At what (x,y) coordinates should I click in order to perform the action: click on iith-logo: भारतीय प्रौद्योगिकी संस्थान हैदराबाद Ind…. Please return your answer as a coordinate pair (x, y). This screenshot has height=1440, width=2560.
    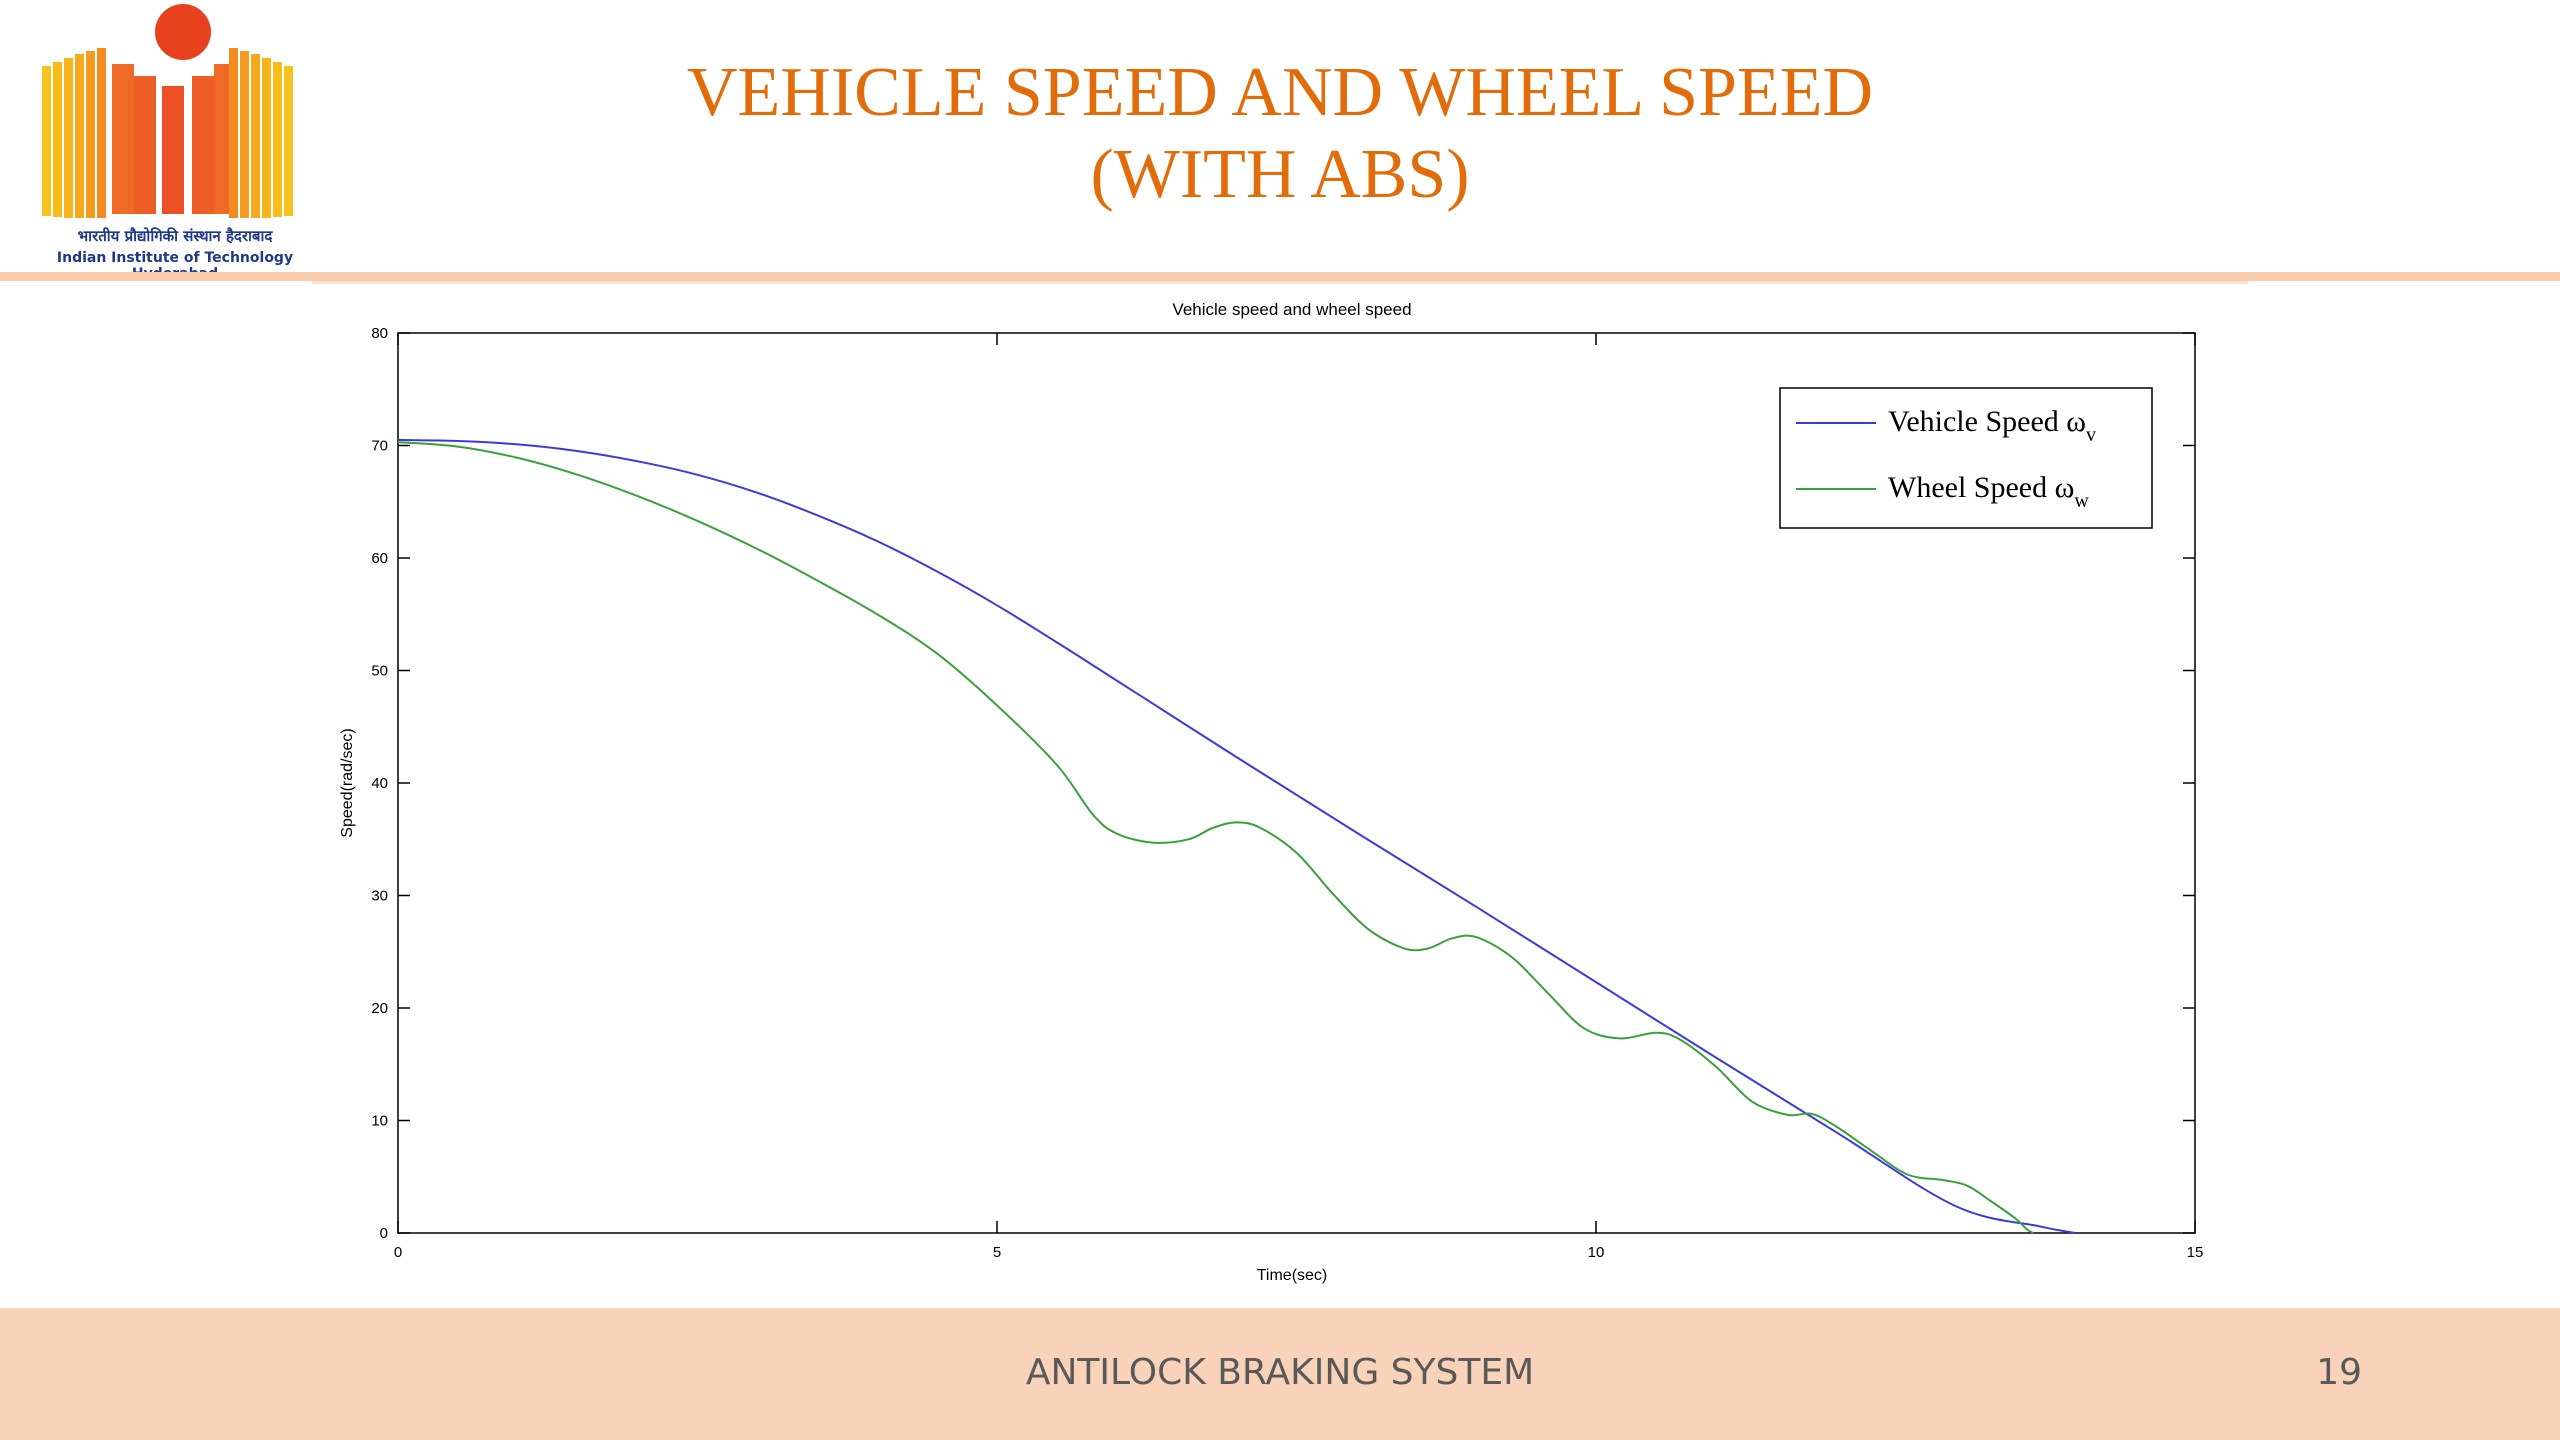
    Looking at the image, I should click on (175, 143).